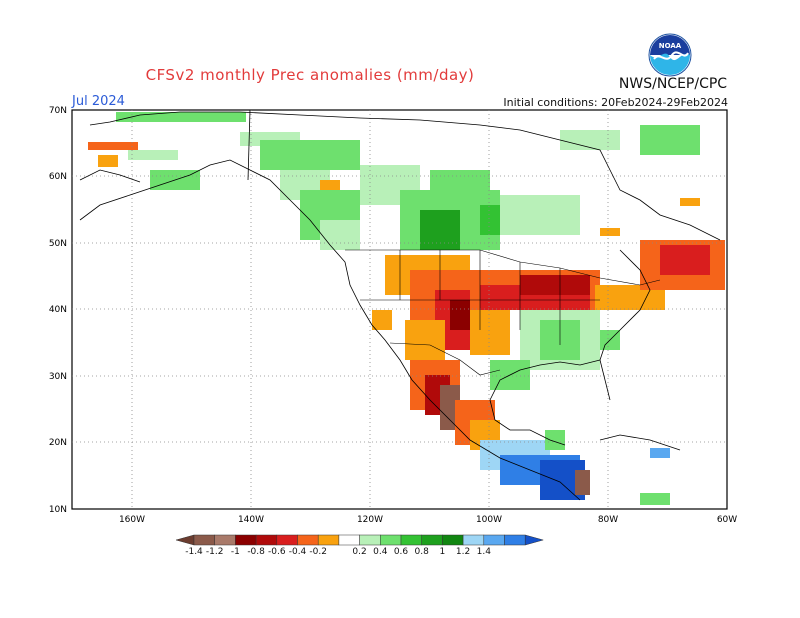 The height and width of the screenshot is (618, 800). Describe the element at coordinates (421, 552) in the screenshot. I see `legend-label: 0.8` at that location.